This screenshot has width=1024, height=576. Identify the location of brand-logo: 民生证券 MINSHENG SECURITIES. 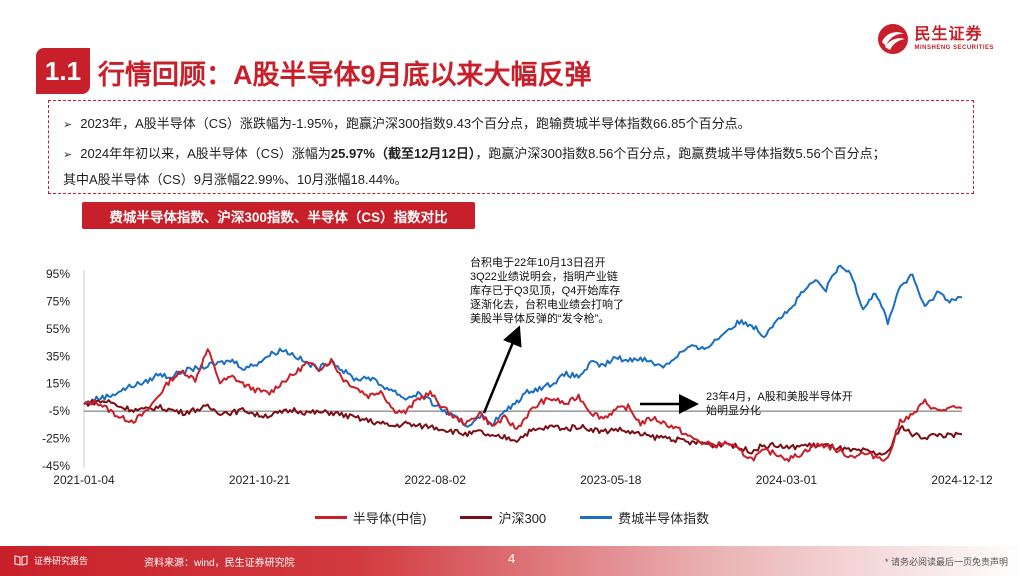
(935, 39).